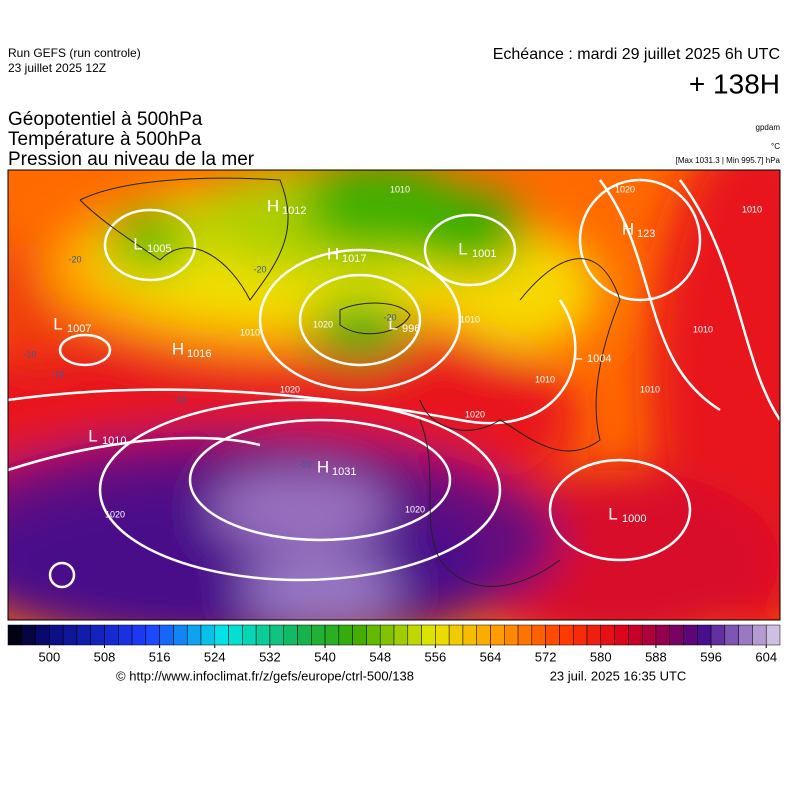  I want to click on colorbar-tick-label: 524, so click(215, 656).